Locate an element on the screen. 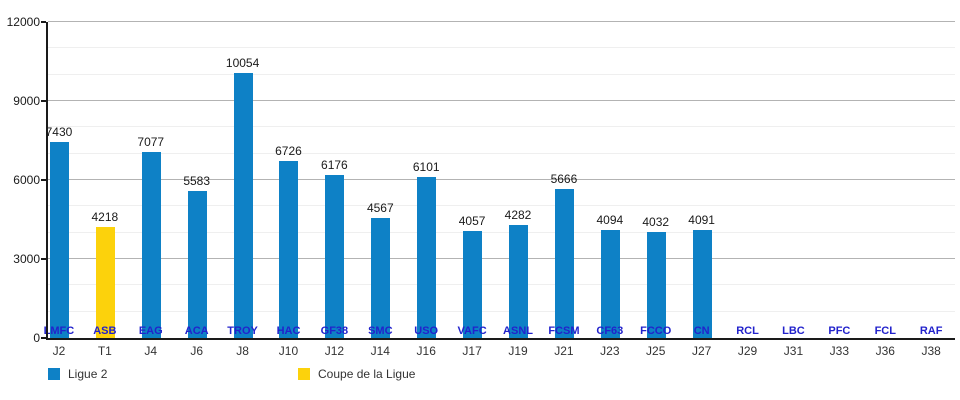 This screenshot has width=960, height=400. bar-J27 is located at coordinates (702, 284).